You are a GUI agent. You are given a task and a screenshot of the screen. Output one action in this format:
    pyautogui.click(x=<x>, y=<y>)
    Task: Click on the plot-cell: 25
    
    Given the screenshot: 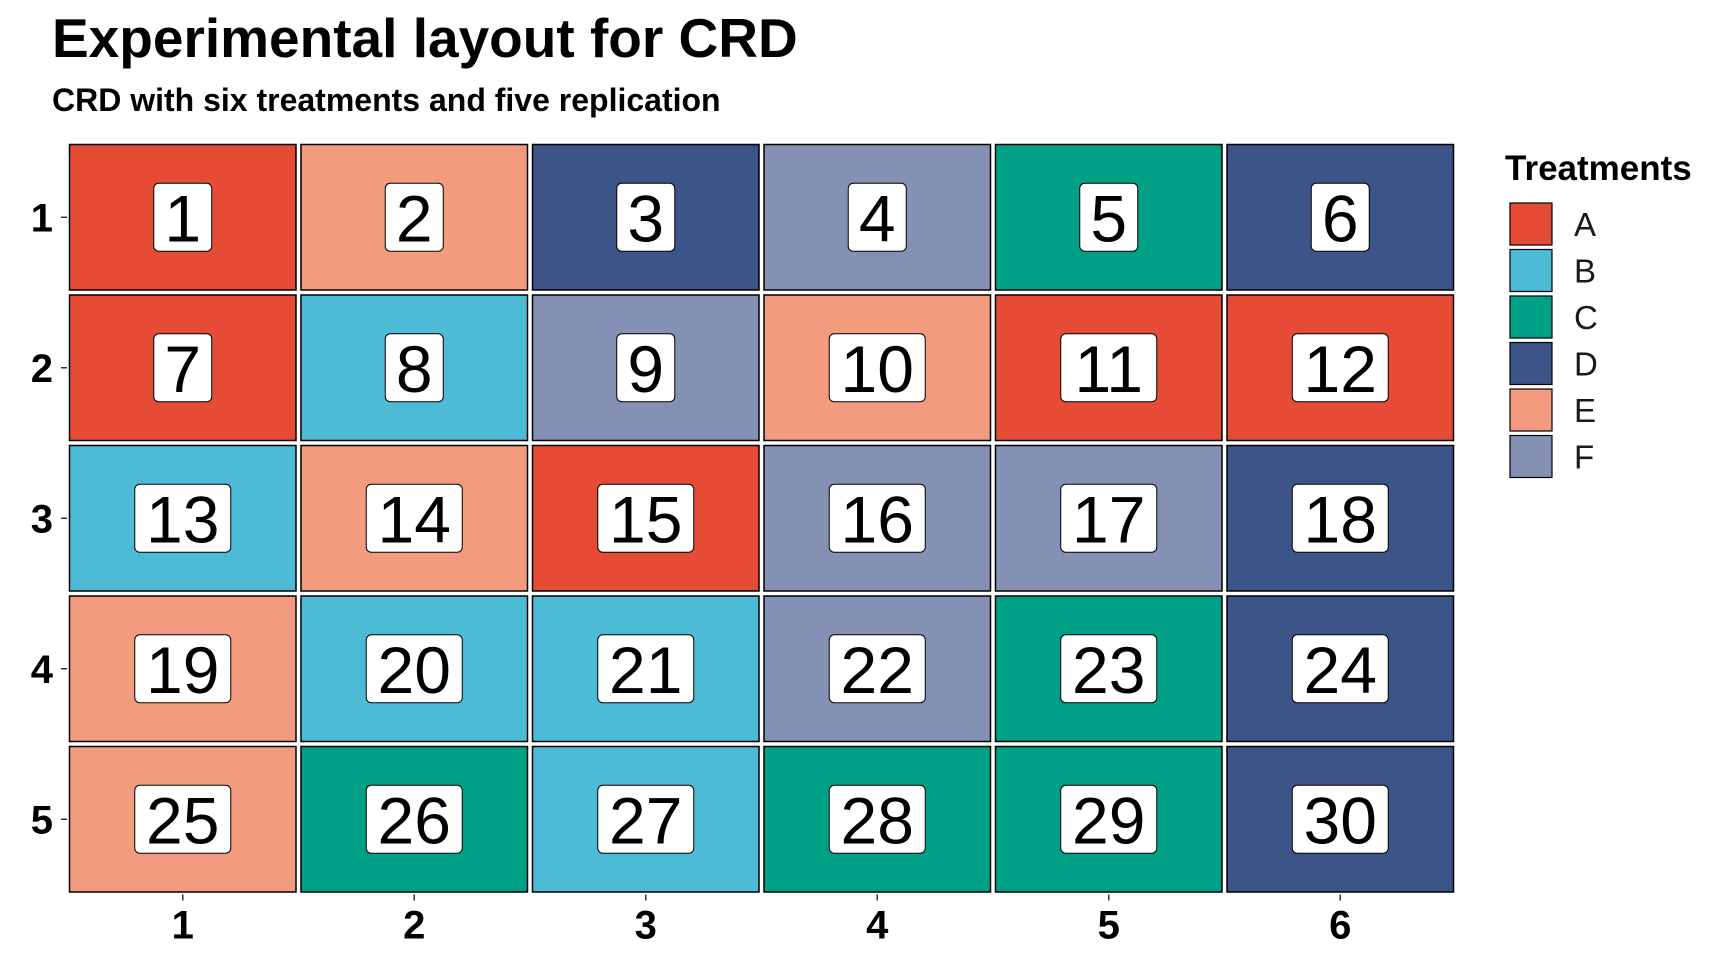 What is the action you would take?
    pyautogui.click(x=182, y=819)
    